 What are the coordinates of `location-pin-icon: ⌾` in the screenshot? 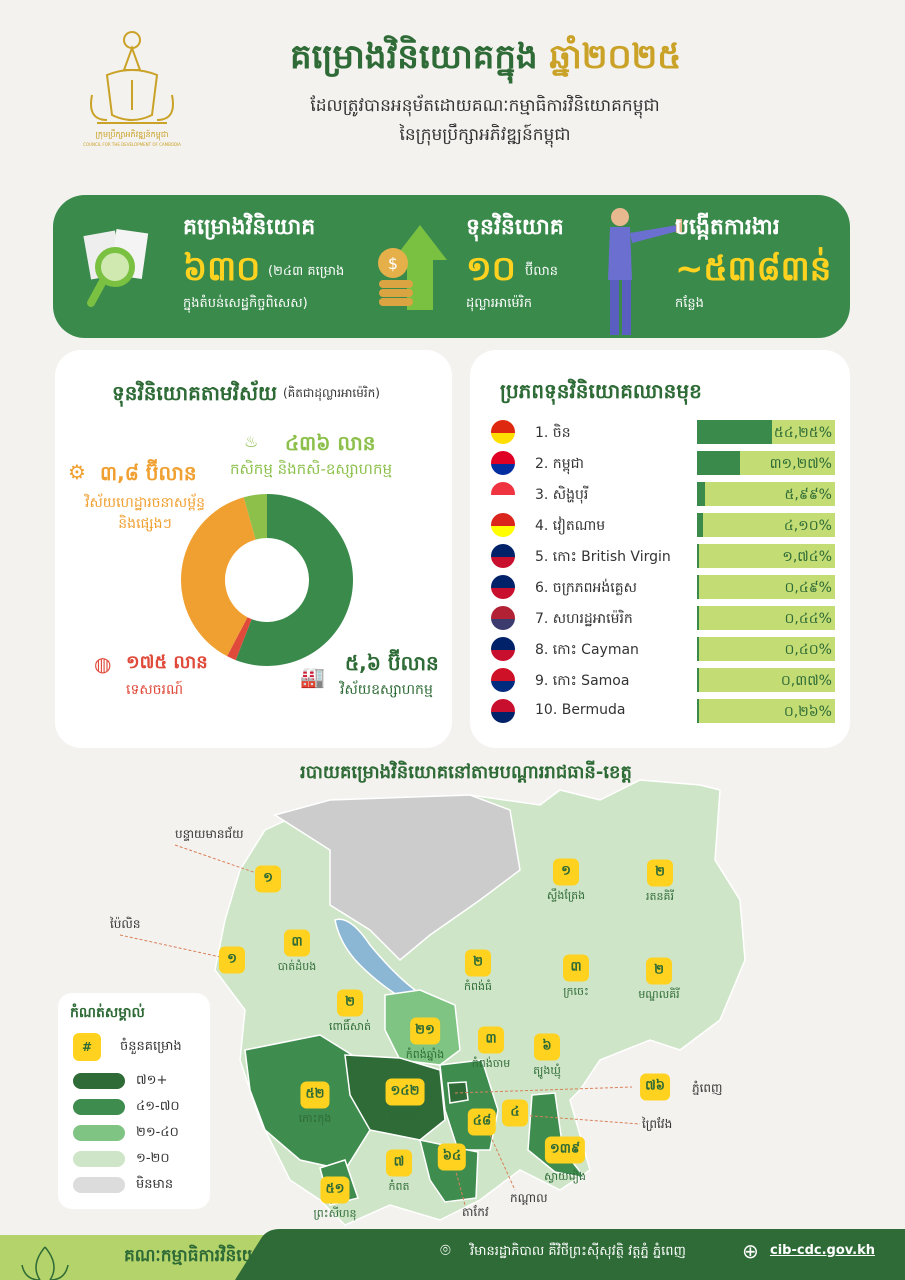 It's located at (445, 1250).